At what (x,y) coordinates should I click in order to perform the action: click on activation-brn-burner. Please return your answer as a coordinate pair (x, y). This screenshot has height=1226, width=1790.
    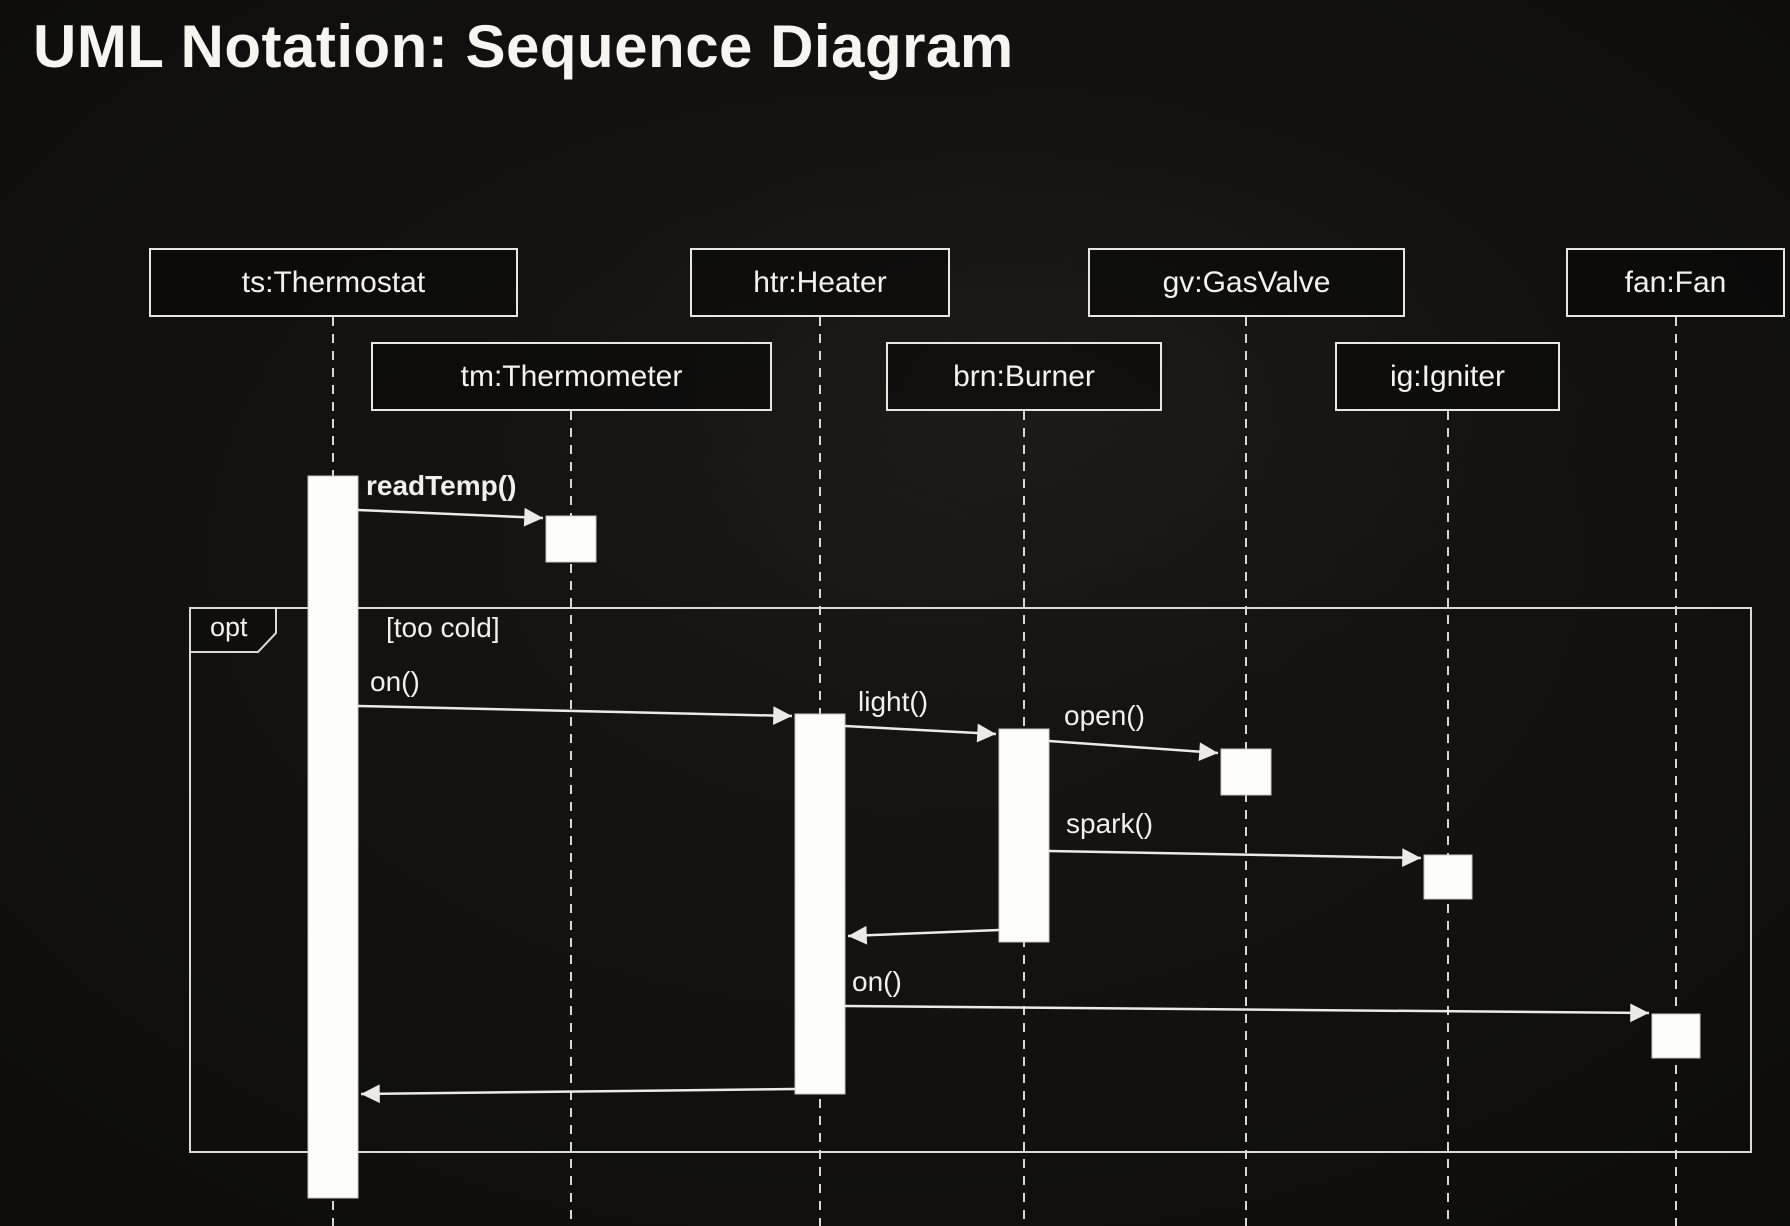
    Looking at the image, I should click on (1024, 835).